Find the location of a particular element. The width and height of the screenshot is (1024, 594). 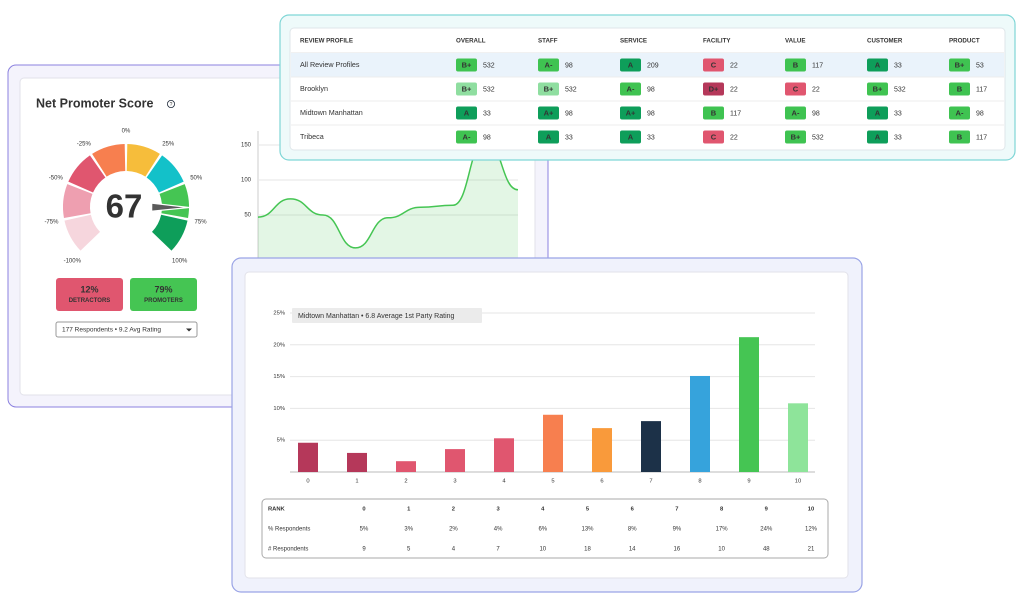

column-header: PRODUCT is located at coordinates (964, 41).